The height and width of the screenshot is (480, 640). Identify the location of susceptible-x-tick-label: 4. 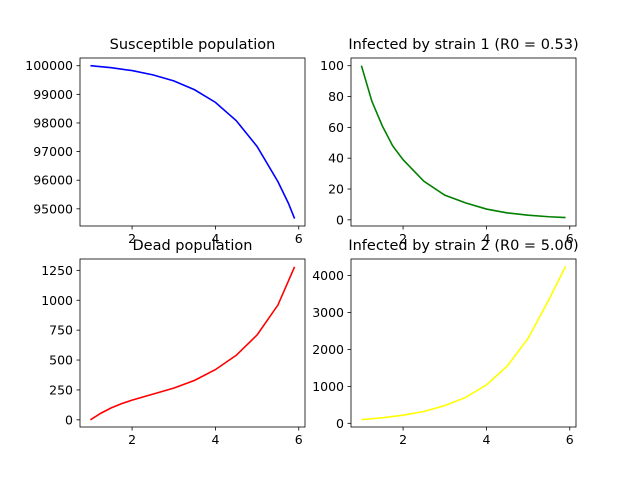
(215, 238).